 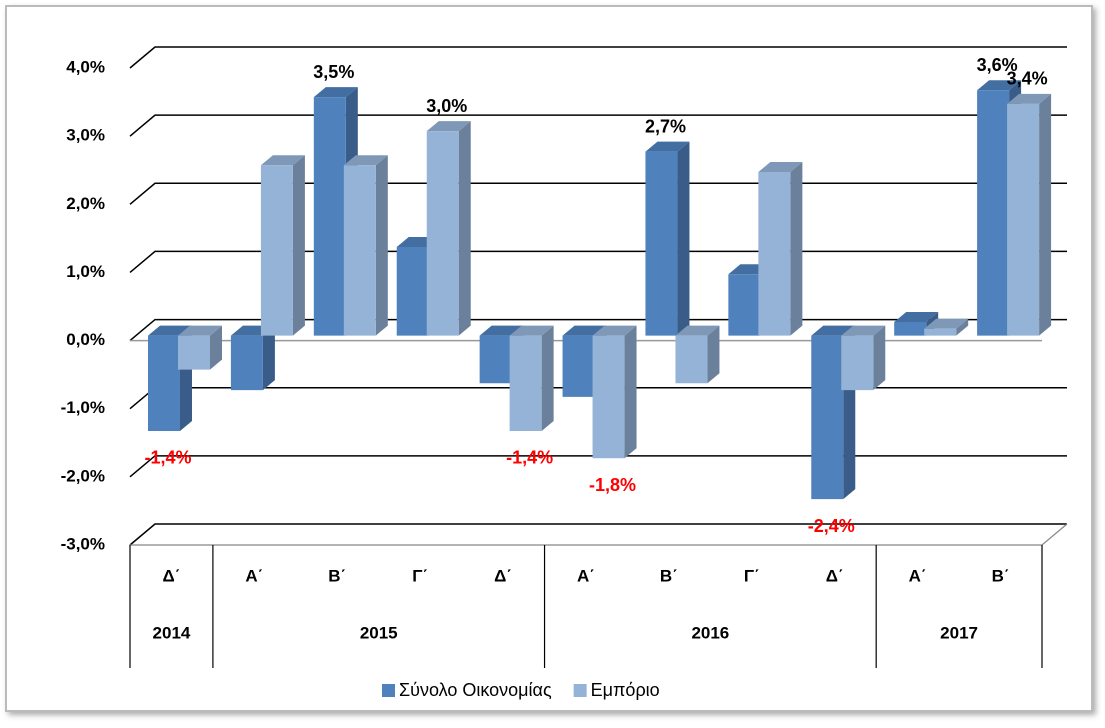 I want to click on group-label: 2014, so click(x=172, y=632).